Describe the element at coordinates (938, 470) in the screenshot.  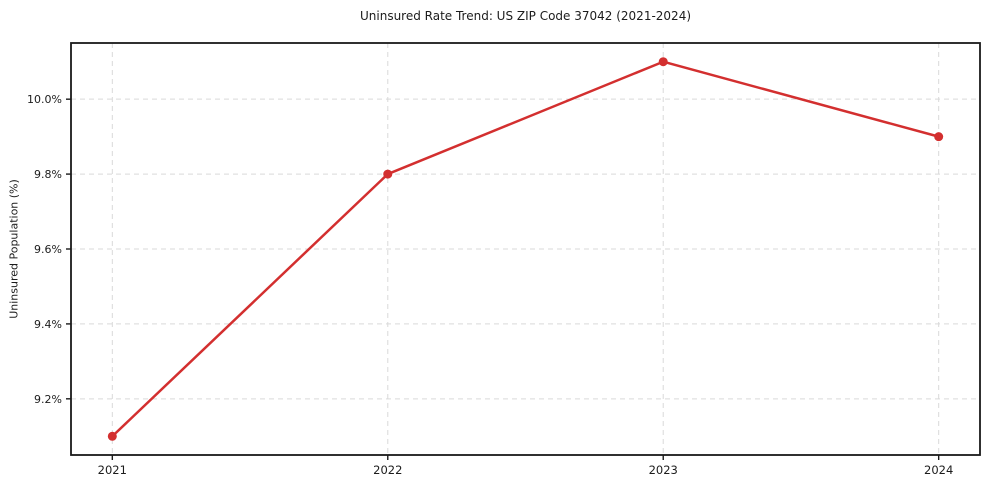
I see `x-tick-label: 2024` at that location.